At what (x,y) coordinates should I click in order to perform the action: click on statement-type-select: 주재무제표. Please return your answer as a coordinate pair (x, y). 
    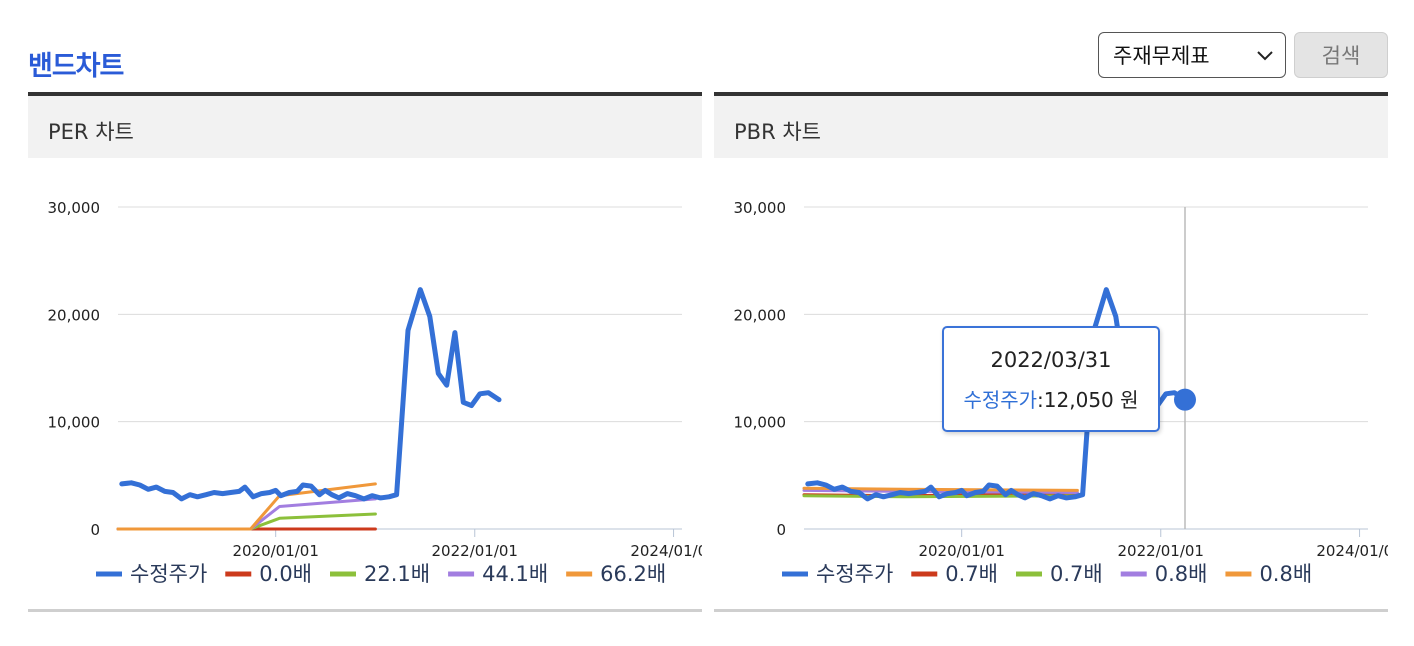
    Looking at the image, I should click on (1192, 55).